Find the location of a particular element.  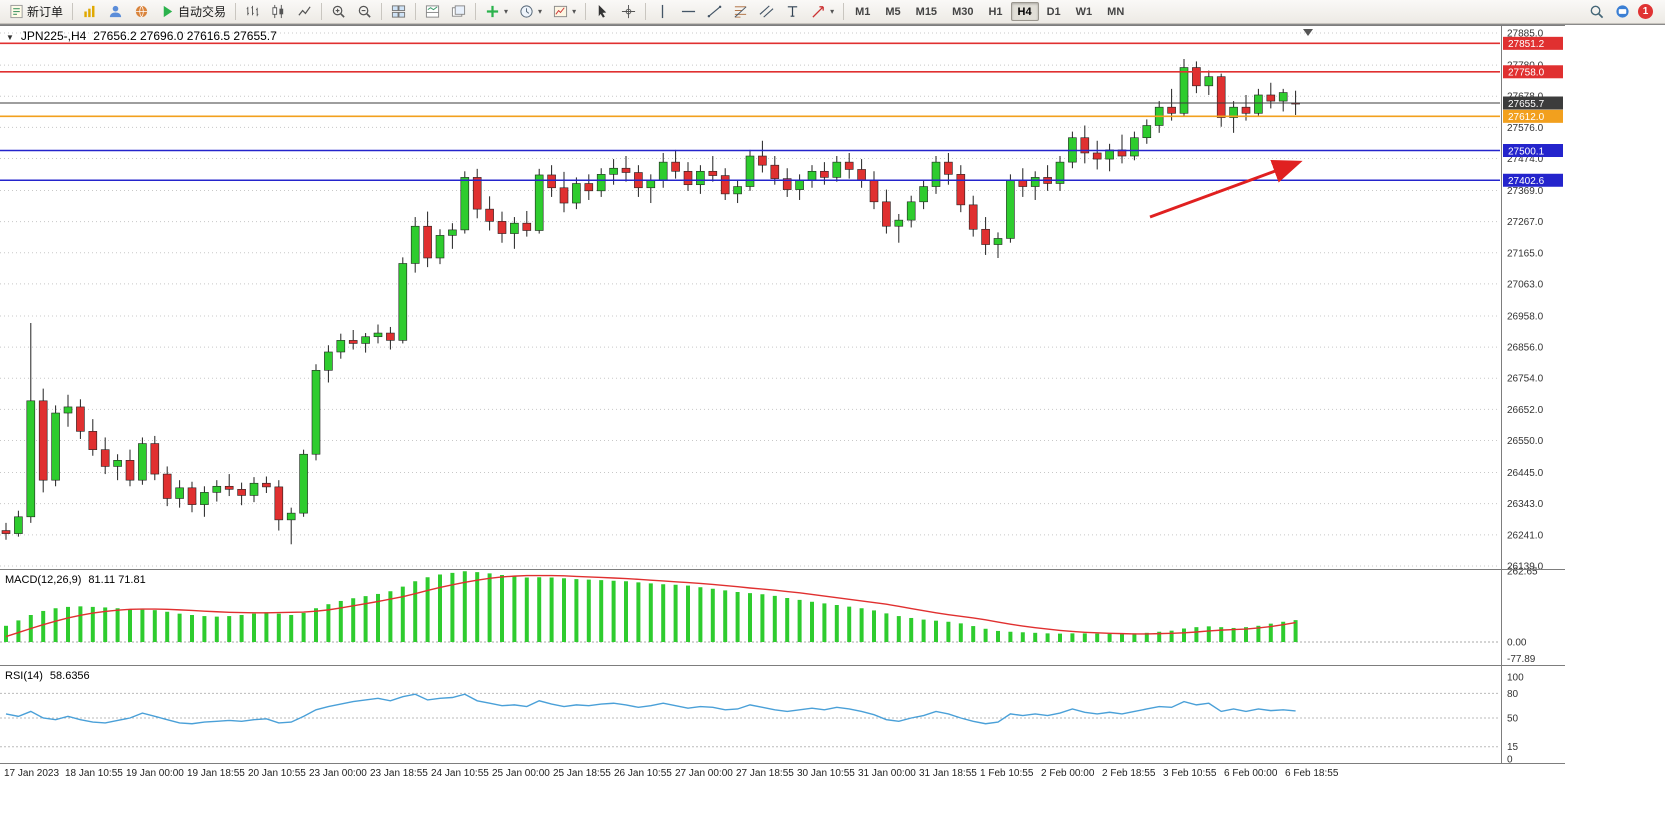

price-tick-label: 26241.0 is located at coordinates (1525, 535).